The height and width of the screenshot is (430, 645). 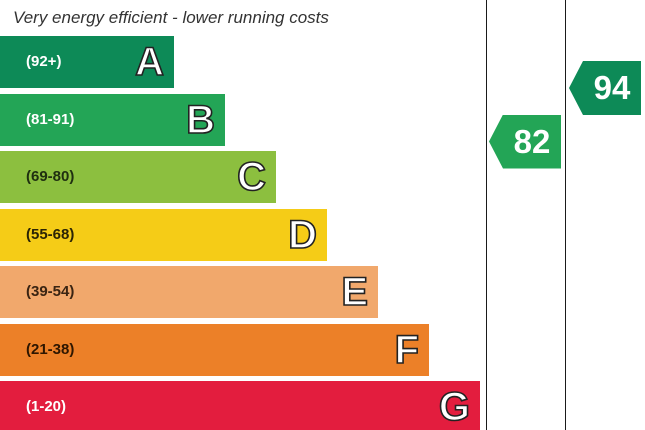 What do you see at coordinates (50, 349) in the screenshot?
I see `band-range-label: (21-38)` at bounding box center [50, 349].